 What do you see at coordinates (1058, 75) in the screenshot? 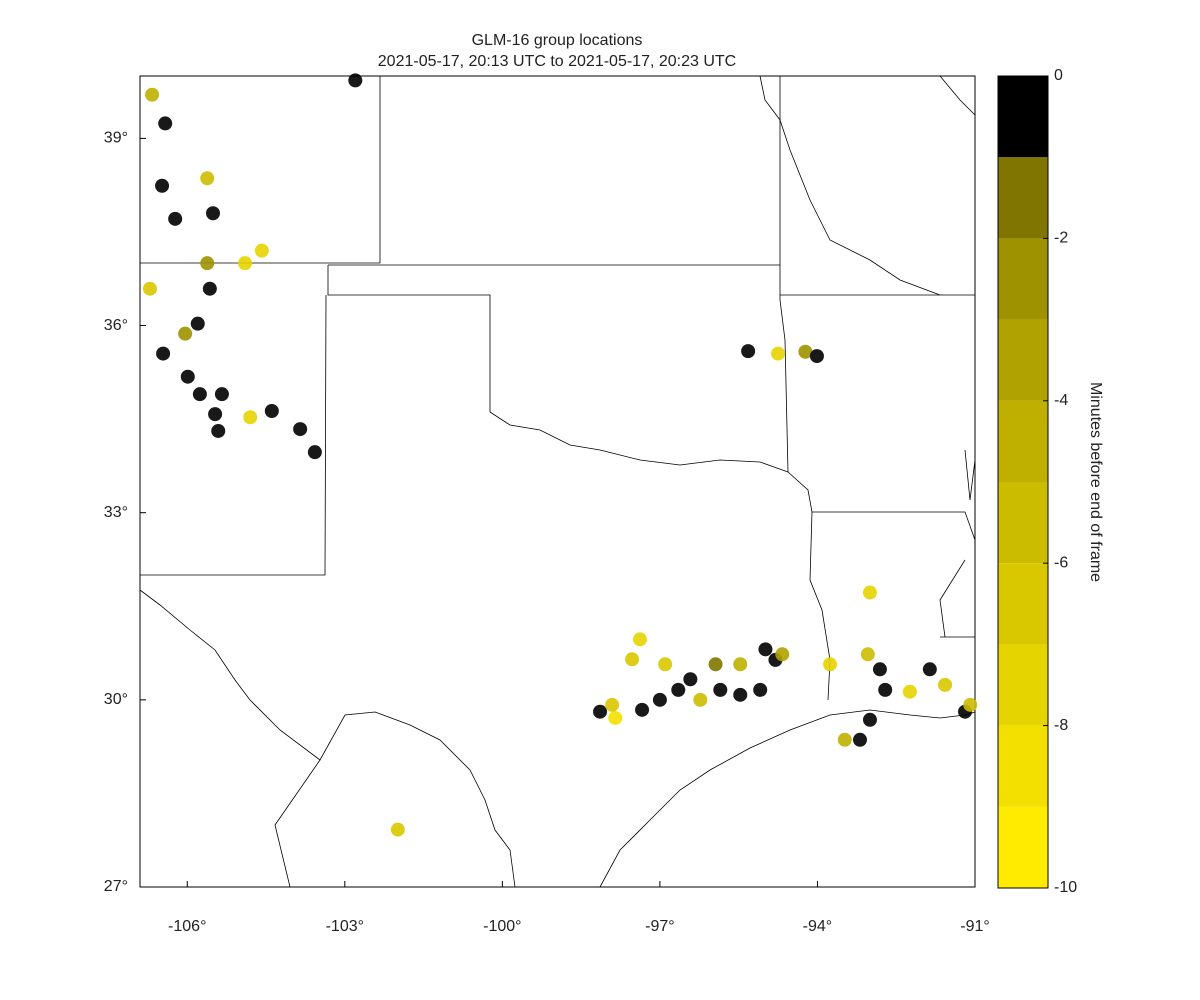
I see `colorbar-tick-label: 0` at bounding box center [1058, 75].